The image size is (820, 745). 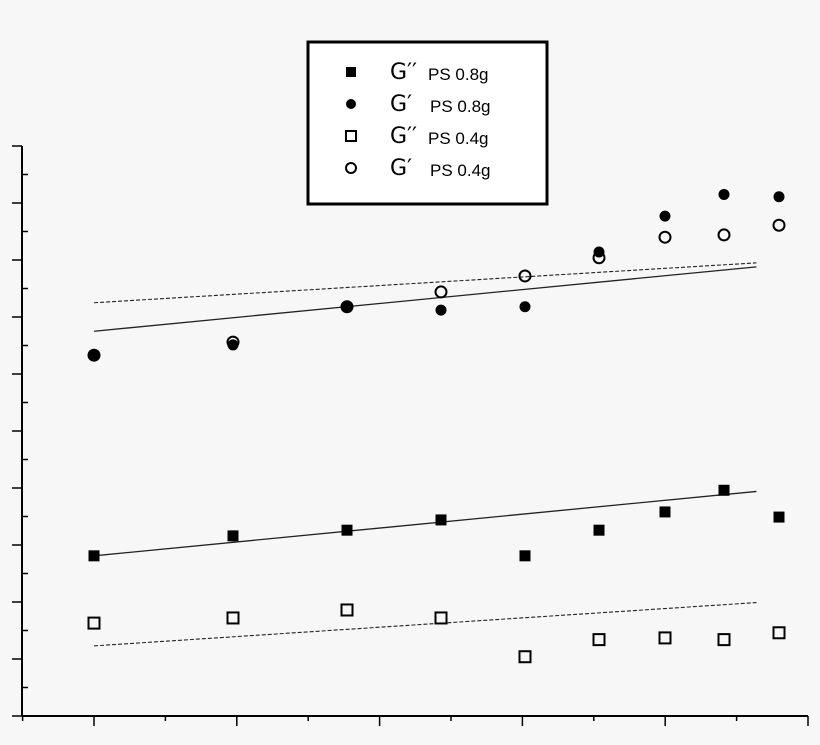 I want to click on legend: G′′ PS 0.8g G′ PS 0.8g G′′ PS 0.4g G′ PS 0.4g, so click(x=427, y=123).